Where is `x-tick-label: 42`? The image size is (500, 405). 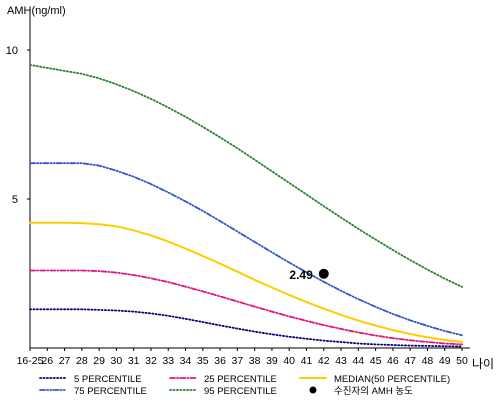
x-tick-label: 42 is located at coordinates (324, 361).